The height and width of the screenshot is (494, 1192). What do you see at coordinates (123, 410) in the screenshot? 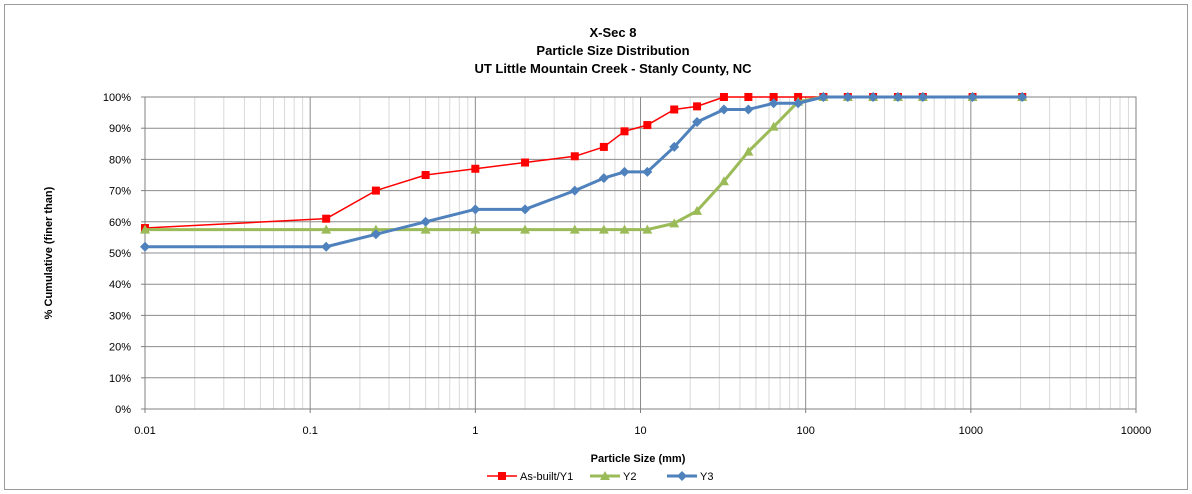
I see `y-tick-label: 0%` at bounding box center [123, 410].